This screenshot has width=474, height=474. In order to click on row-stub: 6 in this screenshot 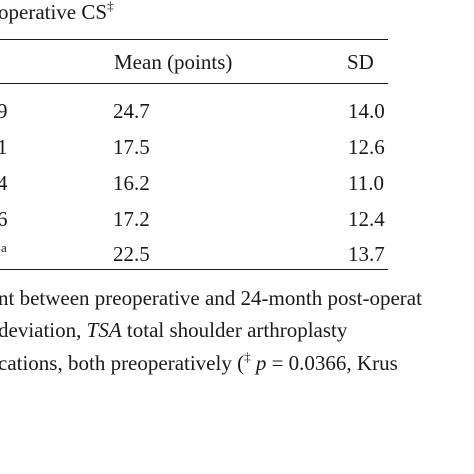, I will do `click(4, 219)`.